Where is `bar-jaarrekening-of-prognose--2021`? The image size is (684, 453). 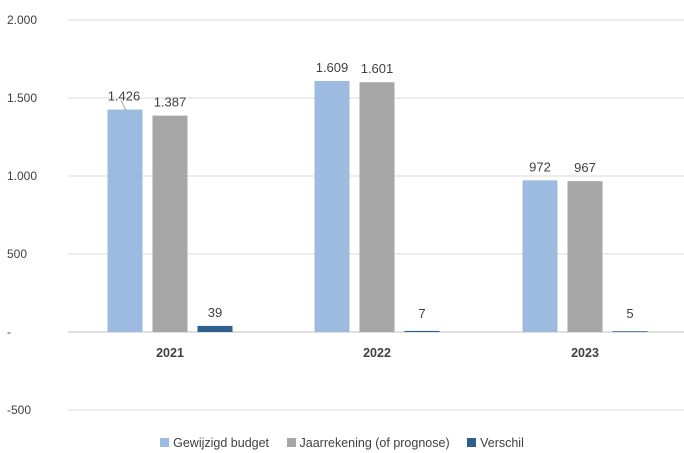 bar-jaarrekening-of-prognose--2021 is located at coordinates (170, 224).